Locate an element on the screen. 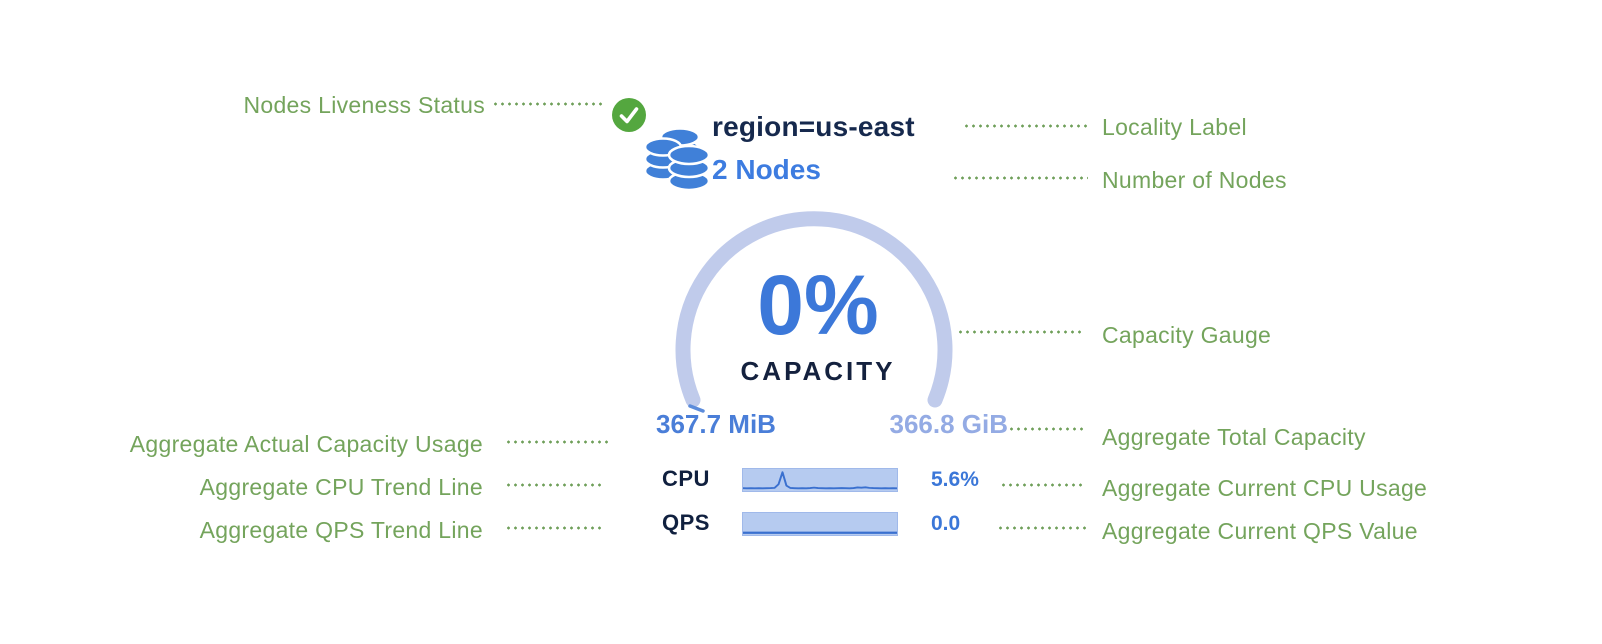  database-stack-icon is located at coordinates (677, 159).